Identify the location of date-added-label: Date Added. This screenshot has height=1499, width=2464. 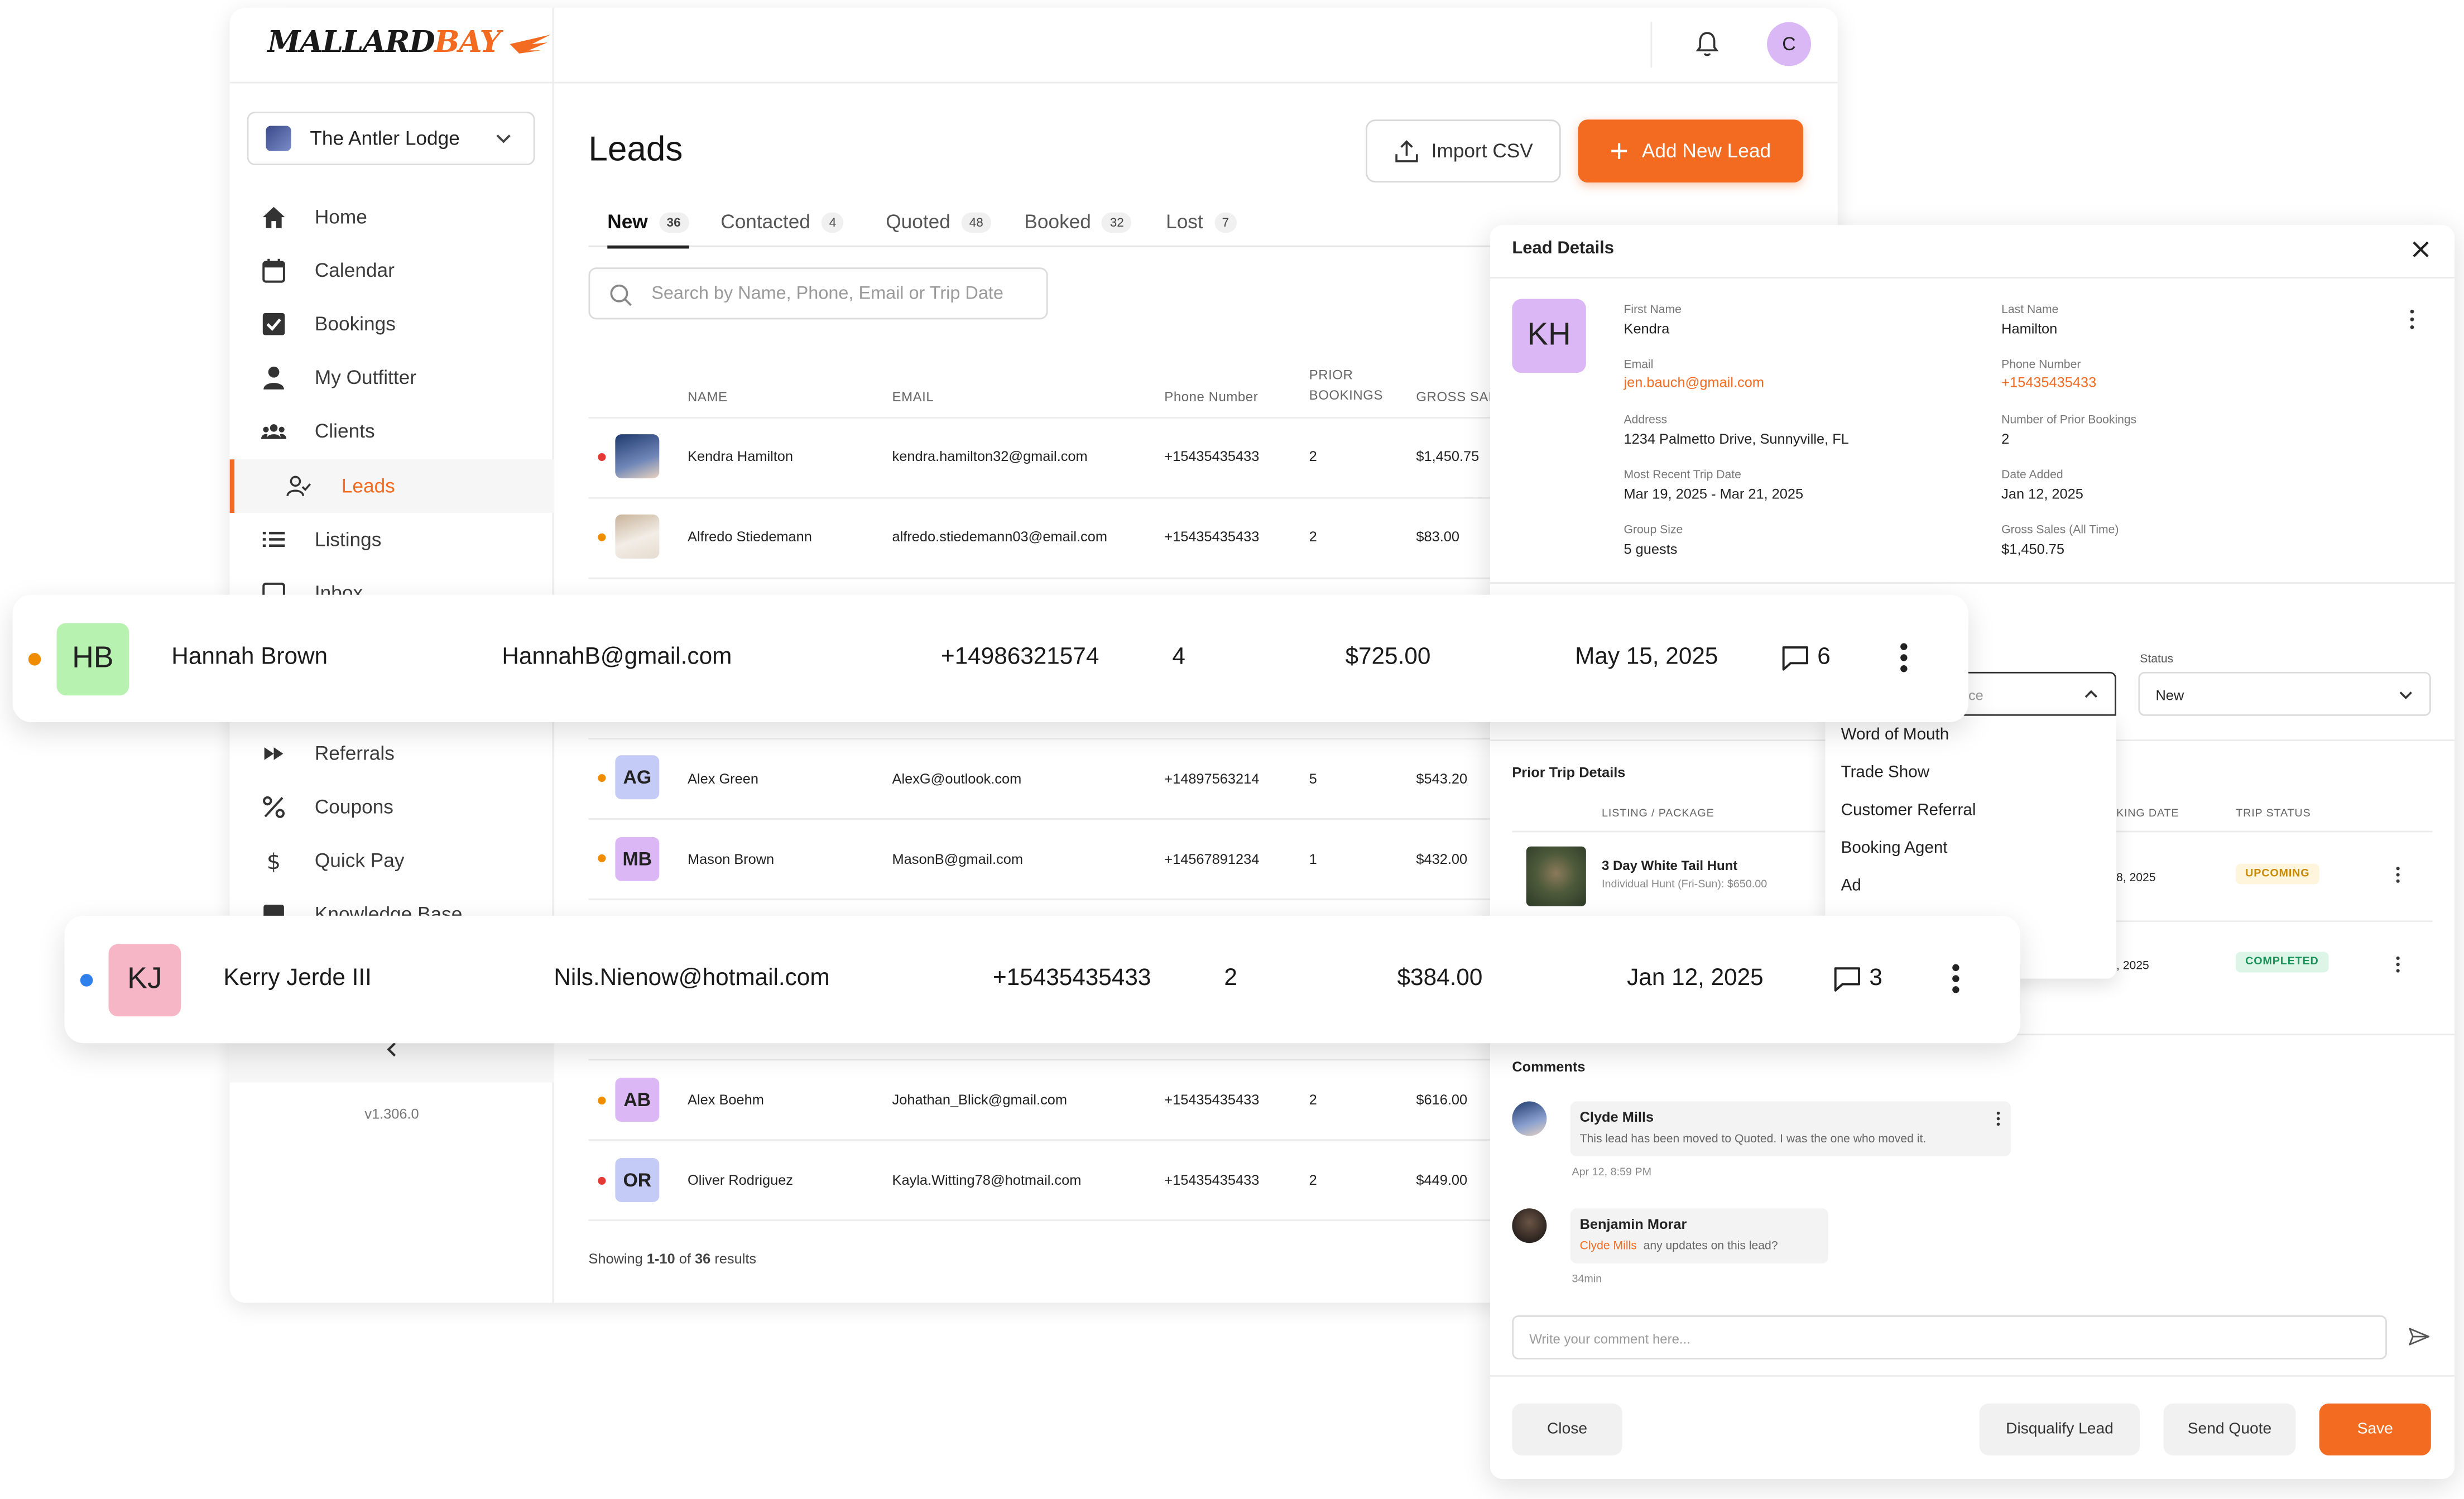
(2032, 474).